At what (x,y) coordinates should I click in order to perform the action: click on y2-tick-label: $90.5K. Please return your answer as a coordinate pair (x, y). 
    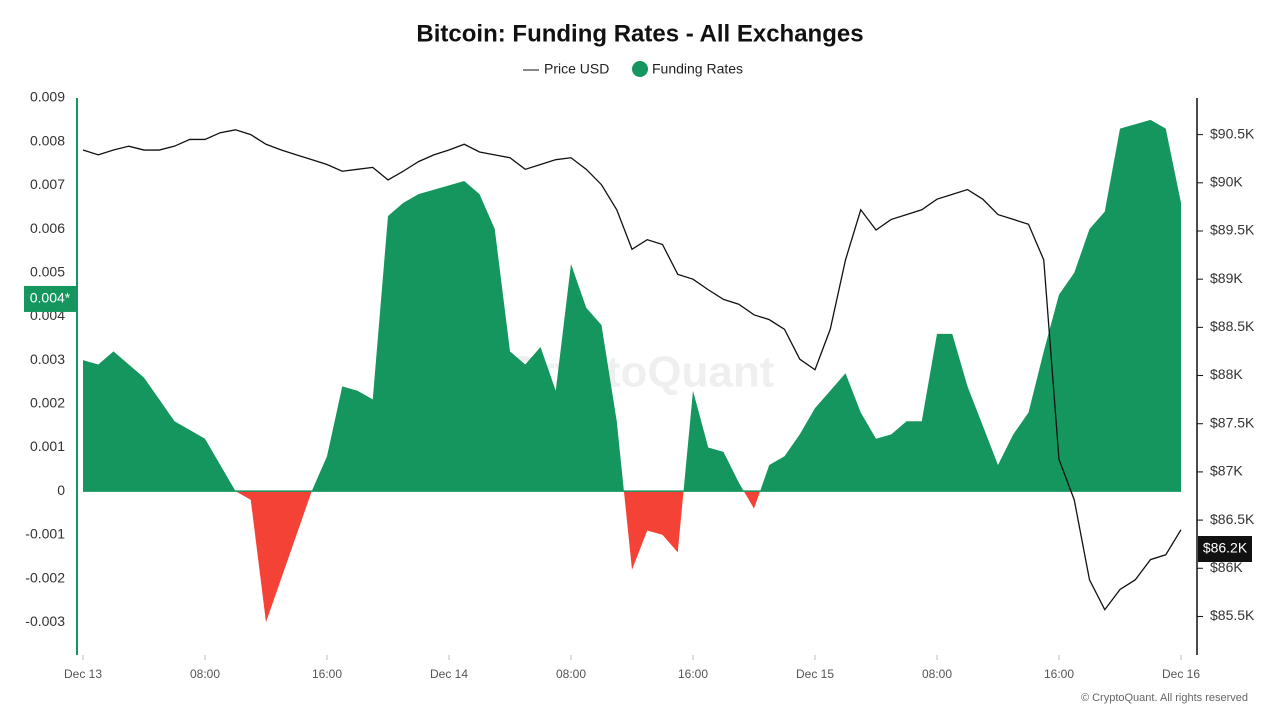
    Looking at the image, I should click on (1232, 133).